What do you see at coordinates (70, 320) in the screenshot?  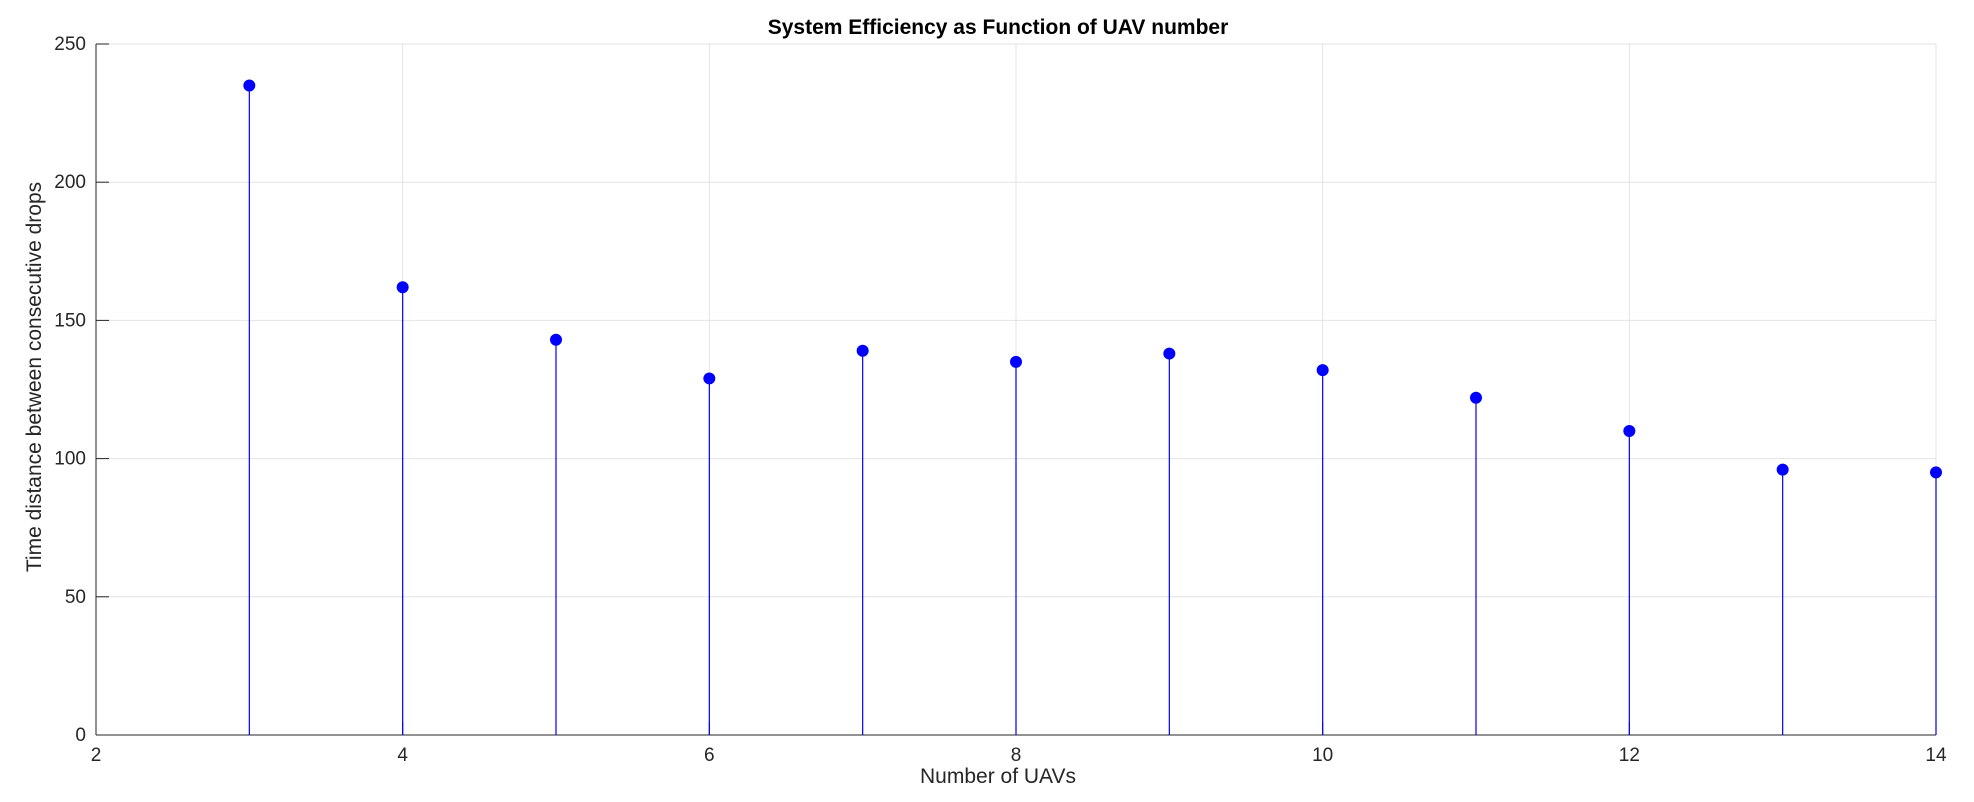 I see `y-tick-label: 150` at bounding box center [70, 320].